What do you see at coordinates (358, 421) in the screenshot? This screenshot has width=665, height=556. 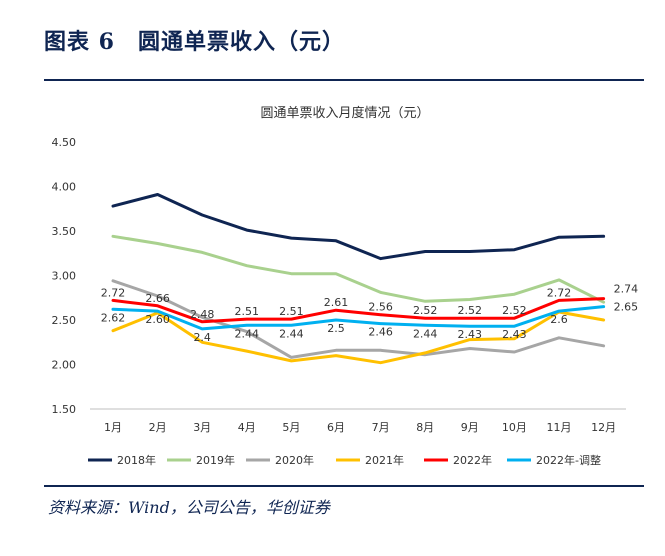 I see `x-axis: 1月 2月 3月 4月 5月 6月 7月 8月 9月 10月 11月 12月` at bounding box center [358, 421].